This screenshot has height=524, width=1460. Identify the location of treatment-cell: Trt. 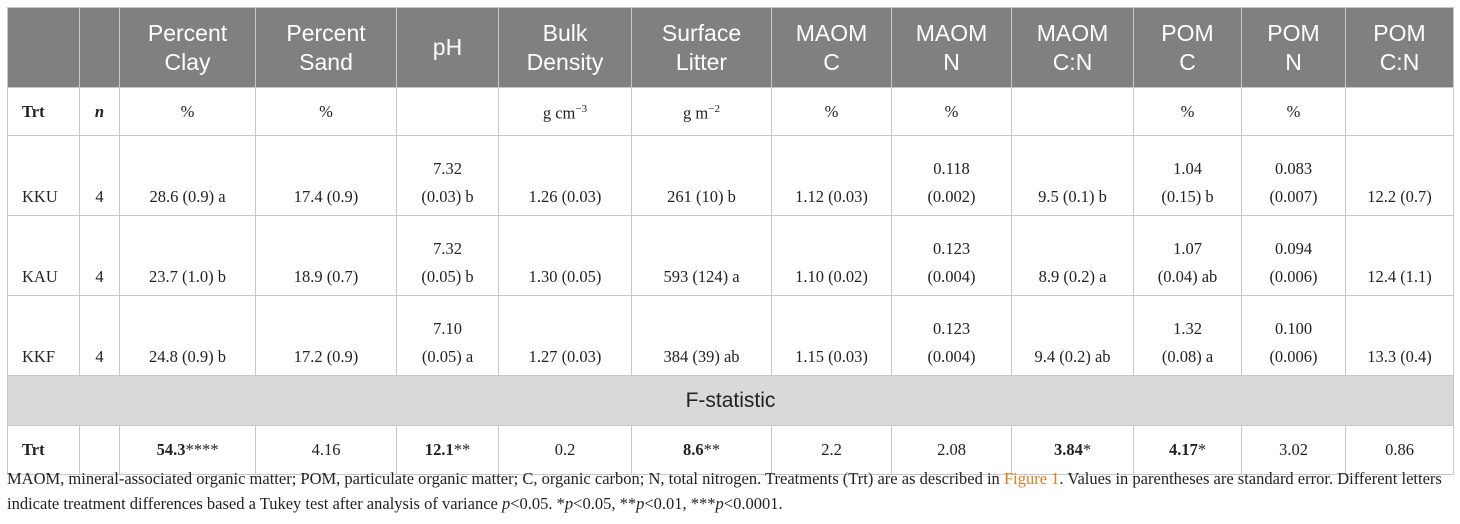
(43, 450).